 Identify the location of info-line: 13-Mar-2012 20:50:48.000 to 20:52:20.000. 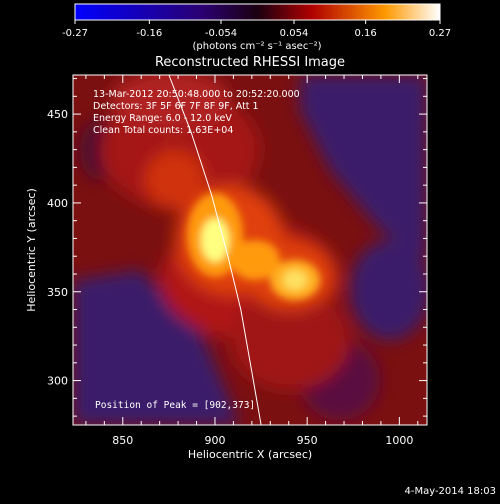
(196, 94).